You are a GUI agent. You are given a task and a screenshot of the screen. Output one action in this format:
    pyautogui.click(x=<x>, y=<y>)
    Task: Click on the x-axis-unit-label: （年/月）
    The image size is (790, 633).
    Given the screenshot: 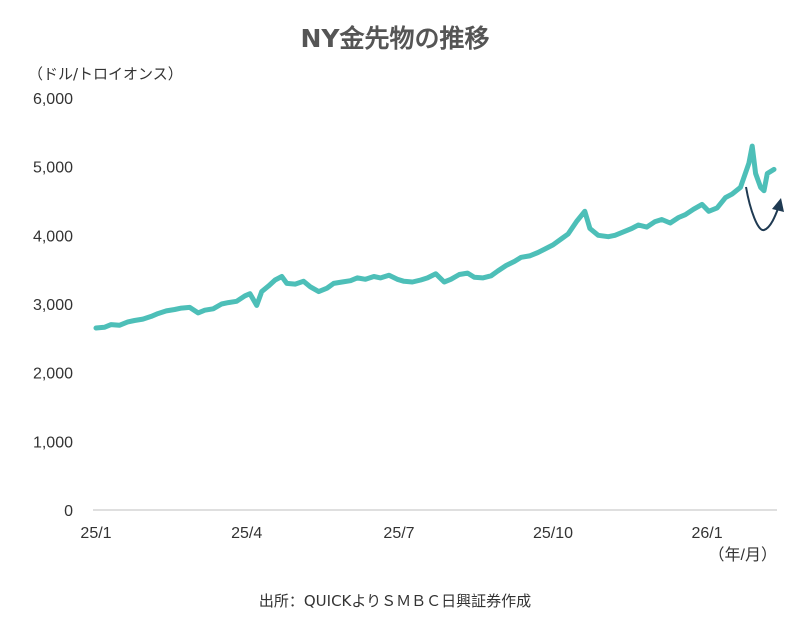 What is the action you would take?
    pyautogui.click(x=743, y=555)
    